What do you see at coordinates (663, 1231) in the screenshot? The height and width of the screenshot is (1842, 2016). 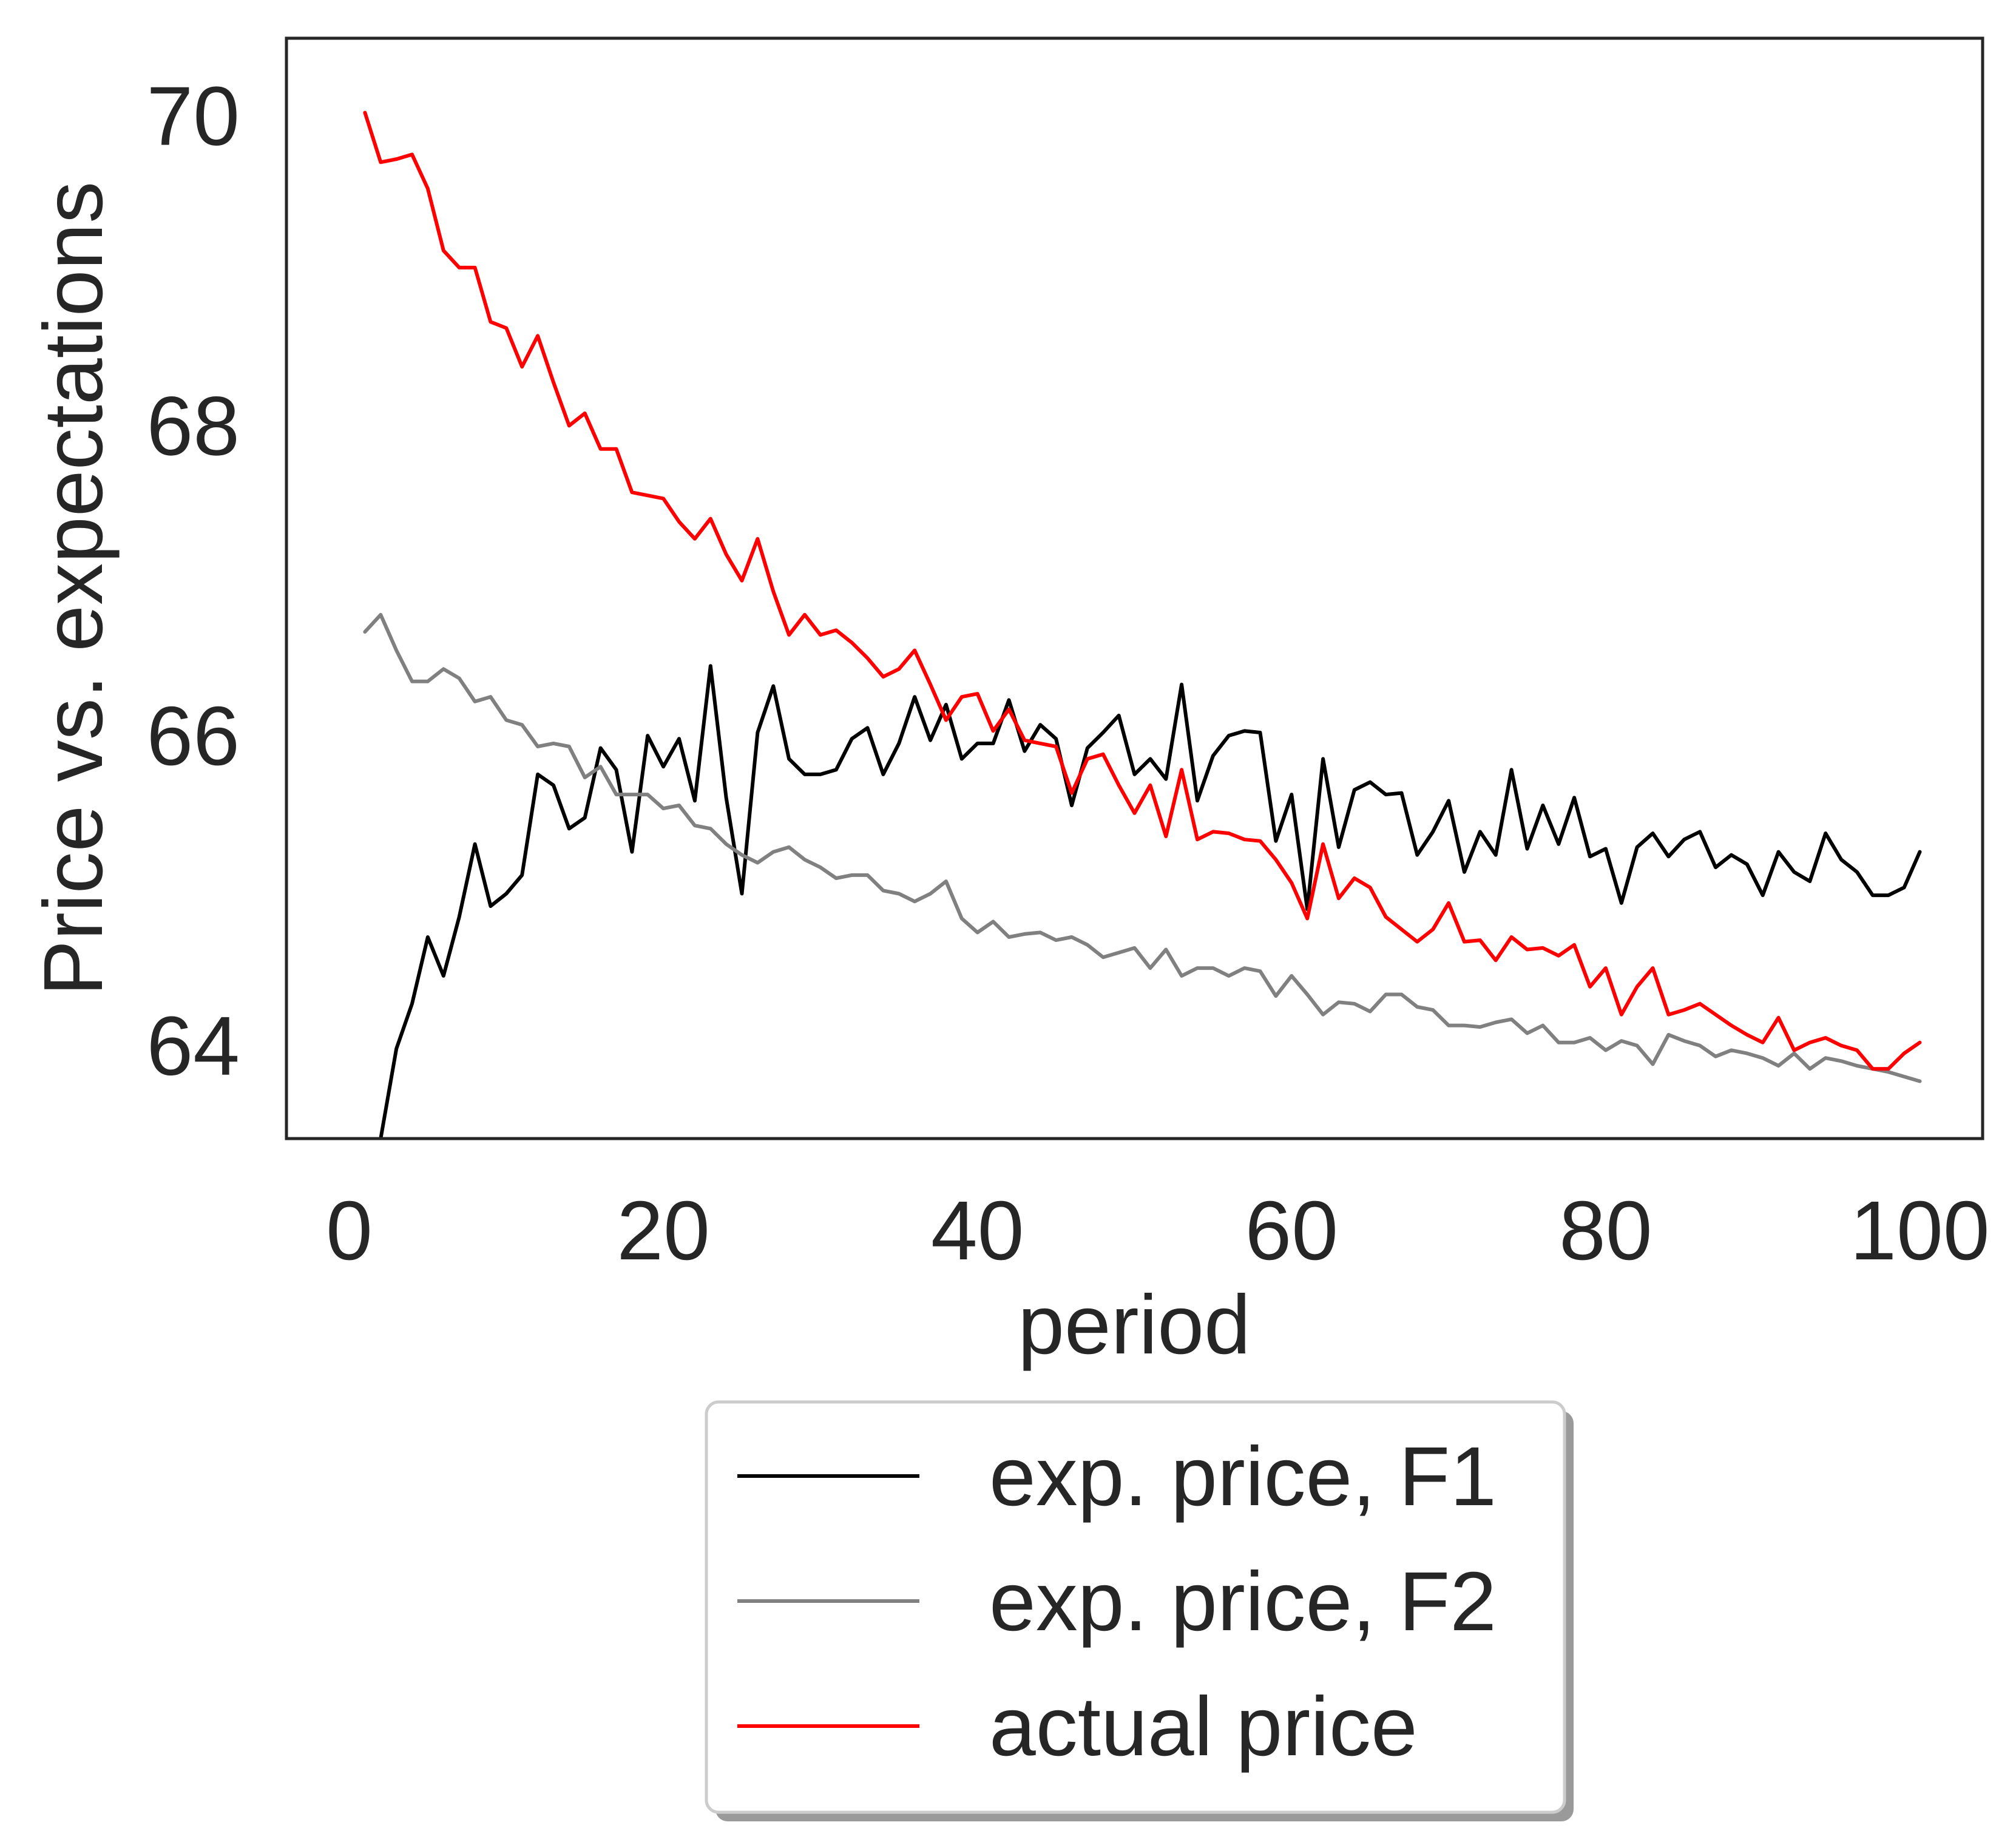 I see `x-tick-label: 20` at bounding box center [663, 1231].